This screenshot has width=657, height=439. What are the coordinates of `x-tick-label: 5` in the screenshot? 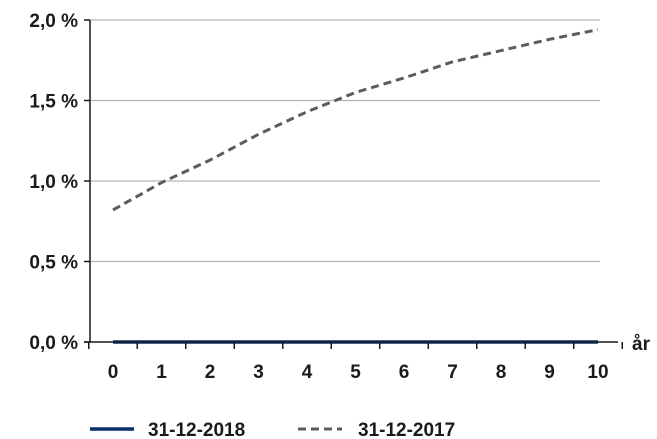 It's located at (355, 372).